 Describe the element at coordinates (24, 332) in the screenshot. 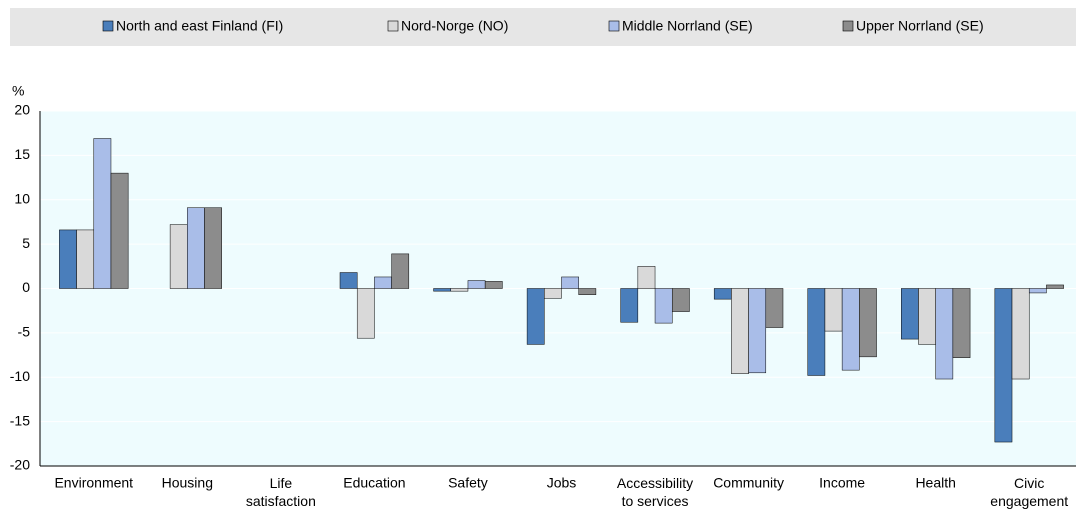

I see `y-tick-label: -5` at that location.